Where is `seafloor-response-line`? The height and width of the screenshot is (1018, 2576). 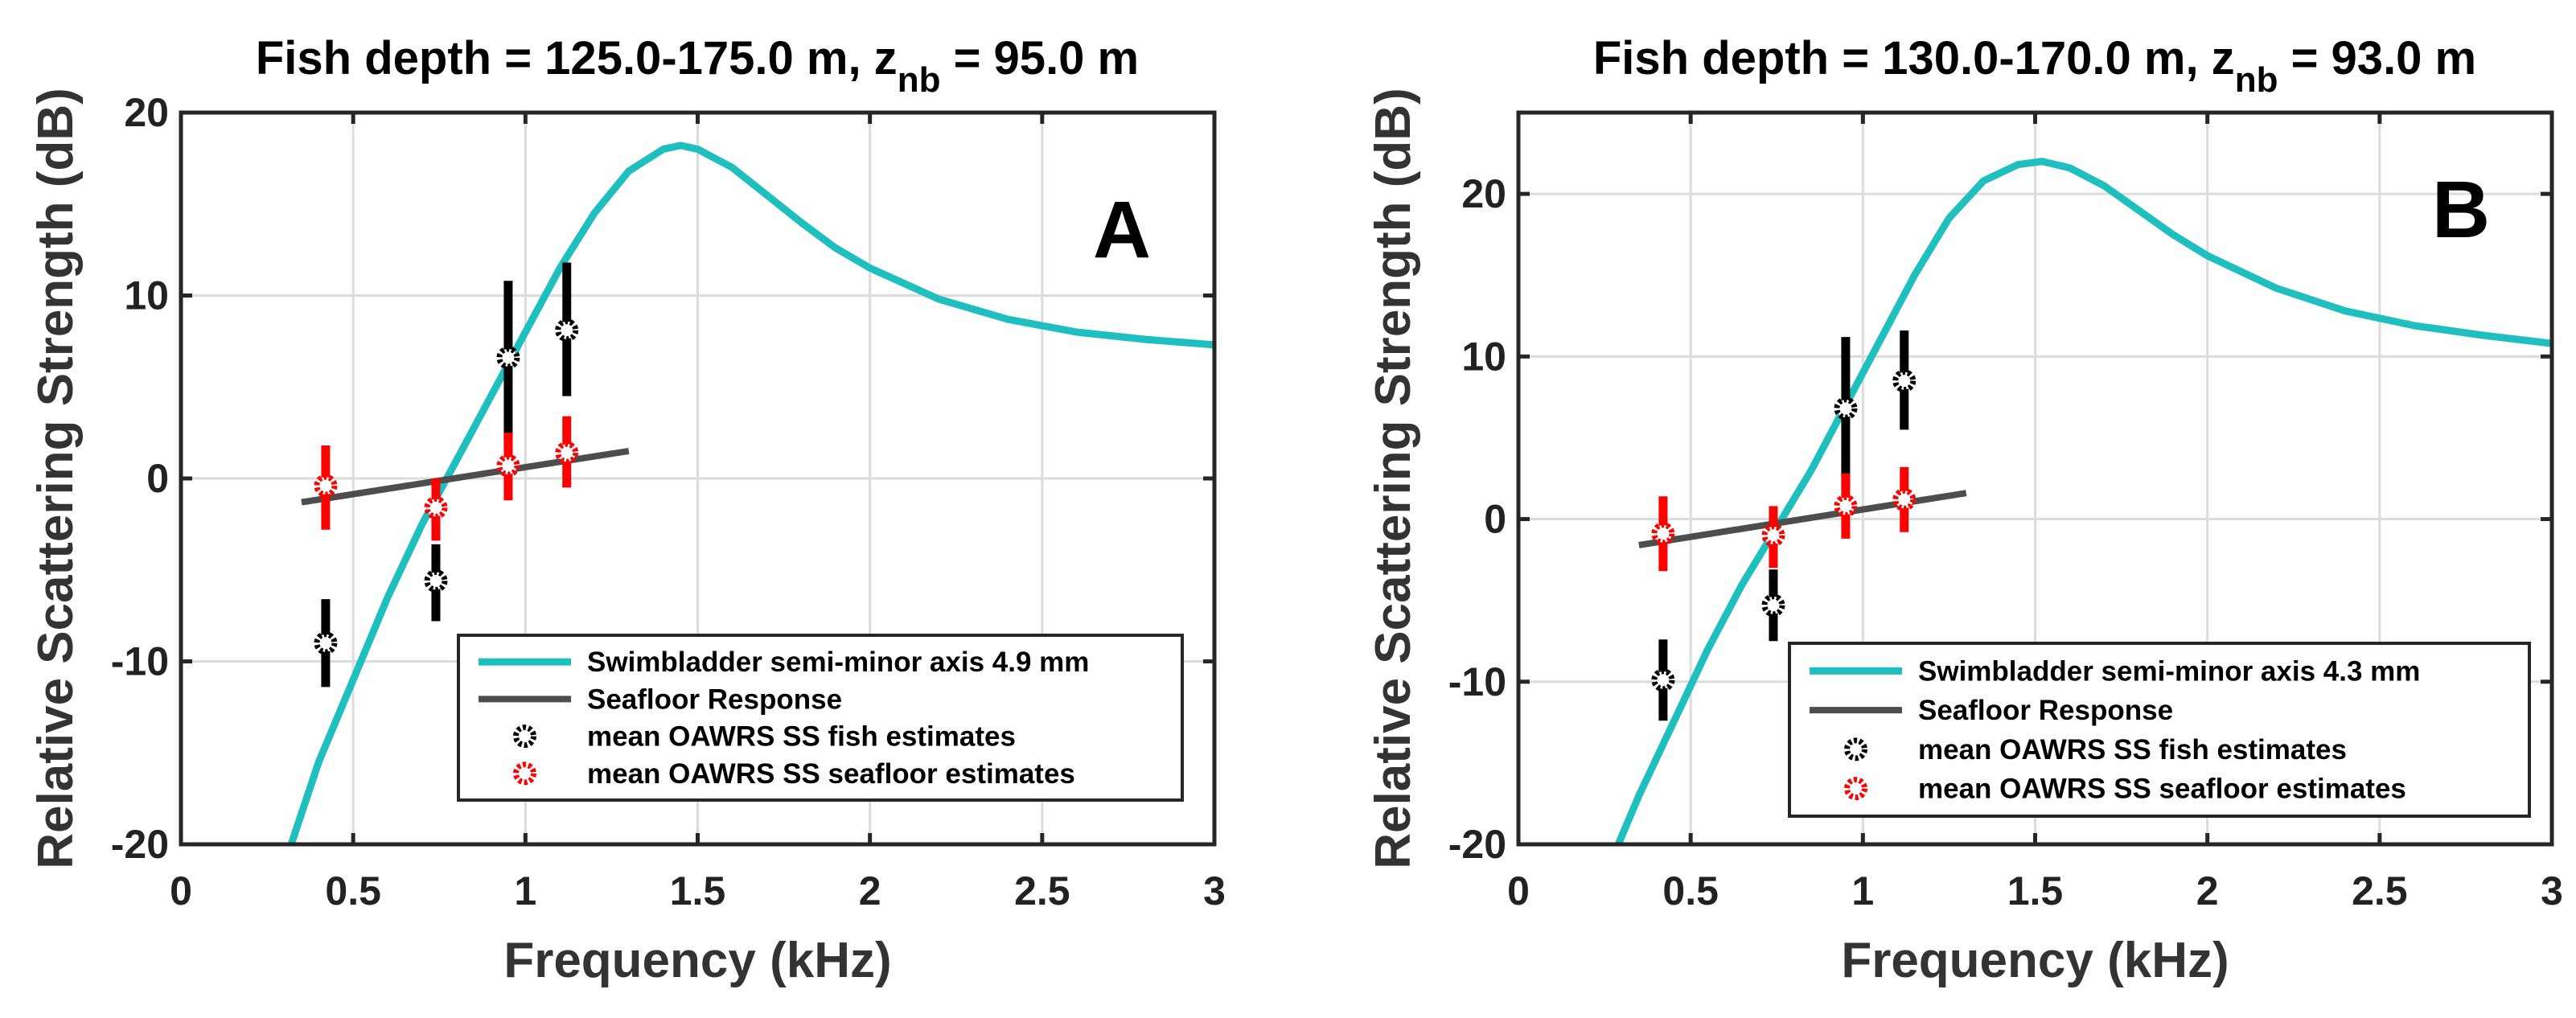 seafloor-response-line is located at coordinates (465, 476).